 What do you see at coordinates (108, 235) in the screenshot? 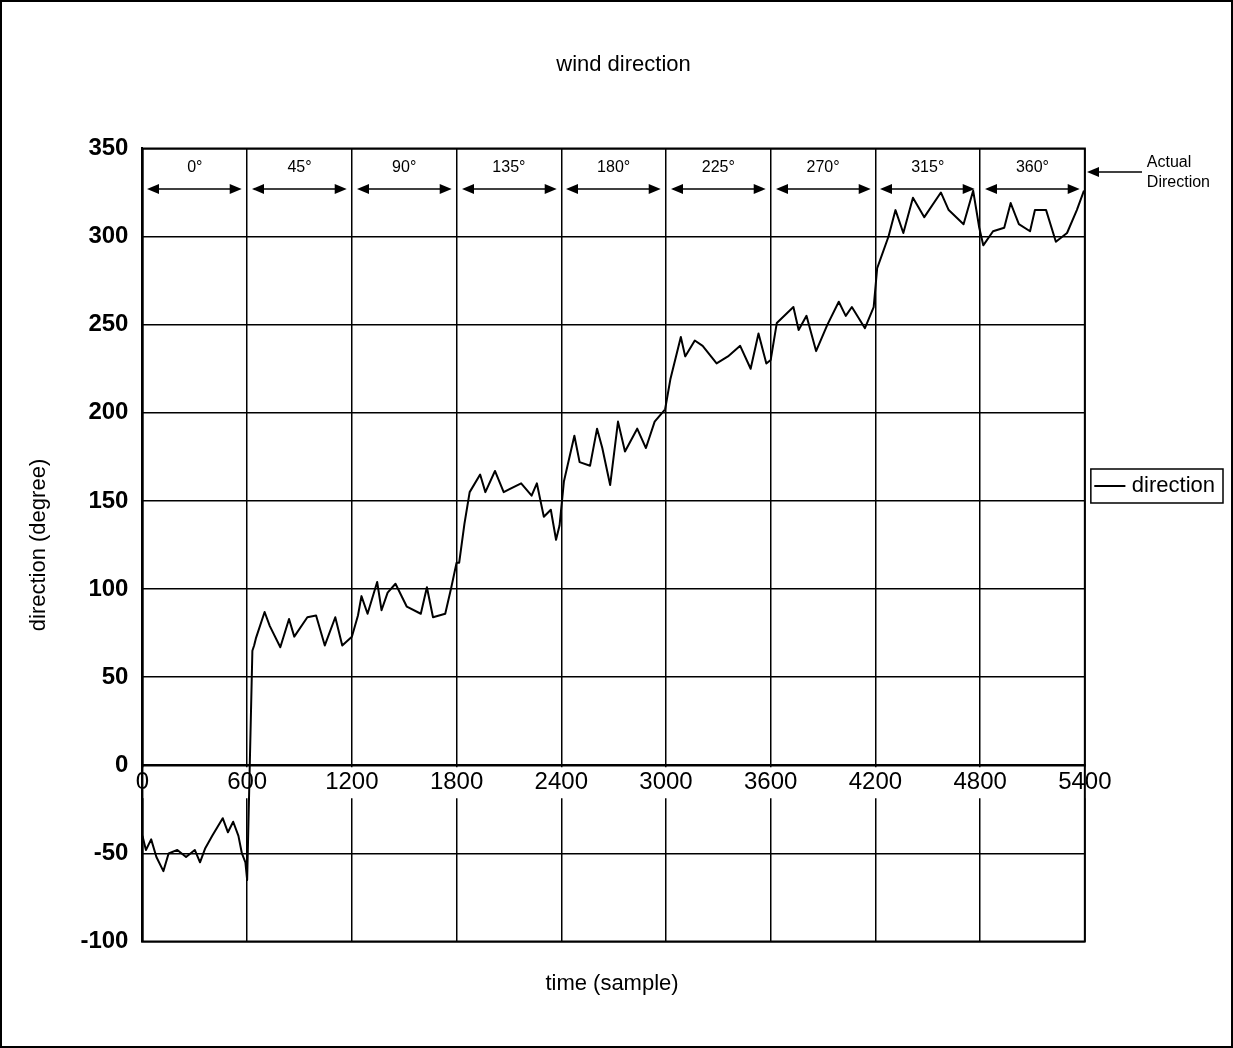
I see `y-tick-label: 300` at bounding box center [108, 235].